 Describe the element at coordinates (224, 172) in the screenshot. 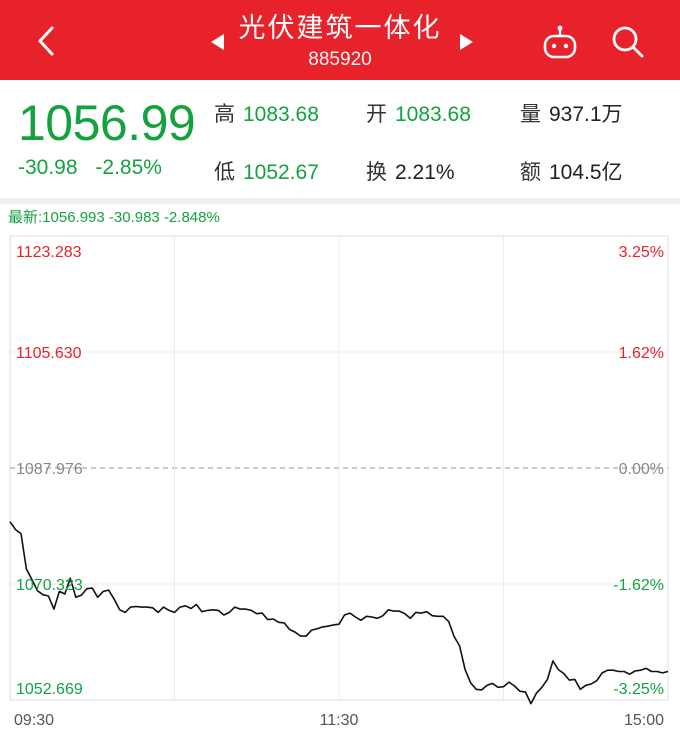

I see `stat-low-label: 低` at that location.